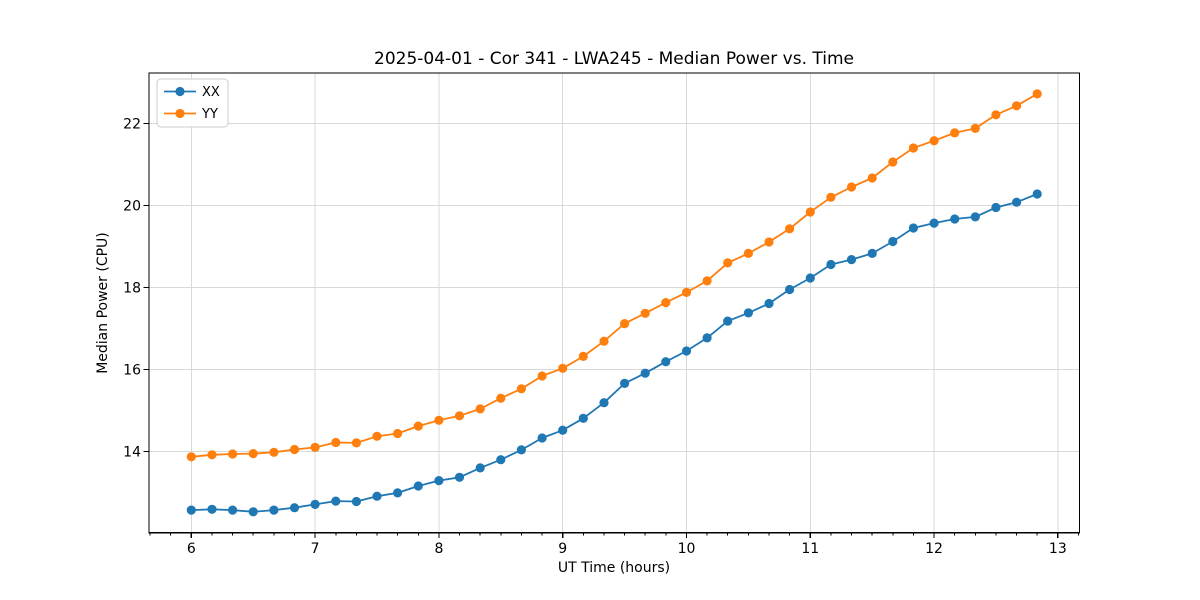 This screenshot has width=1200, height=600. What do you see at coordinates (209, 114) in the screenshot?
I see `legend-item-label: YY` at bounding box center [209, 114].